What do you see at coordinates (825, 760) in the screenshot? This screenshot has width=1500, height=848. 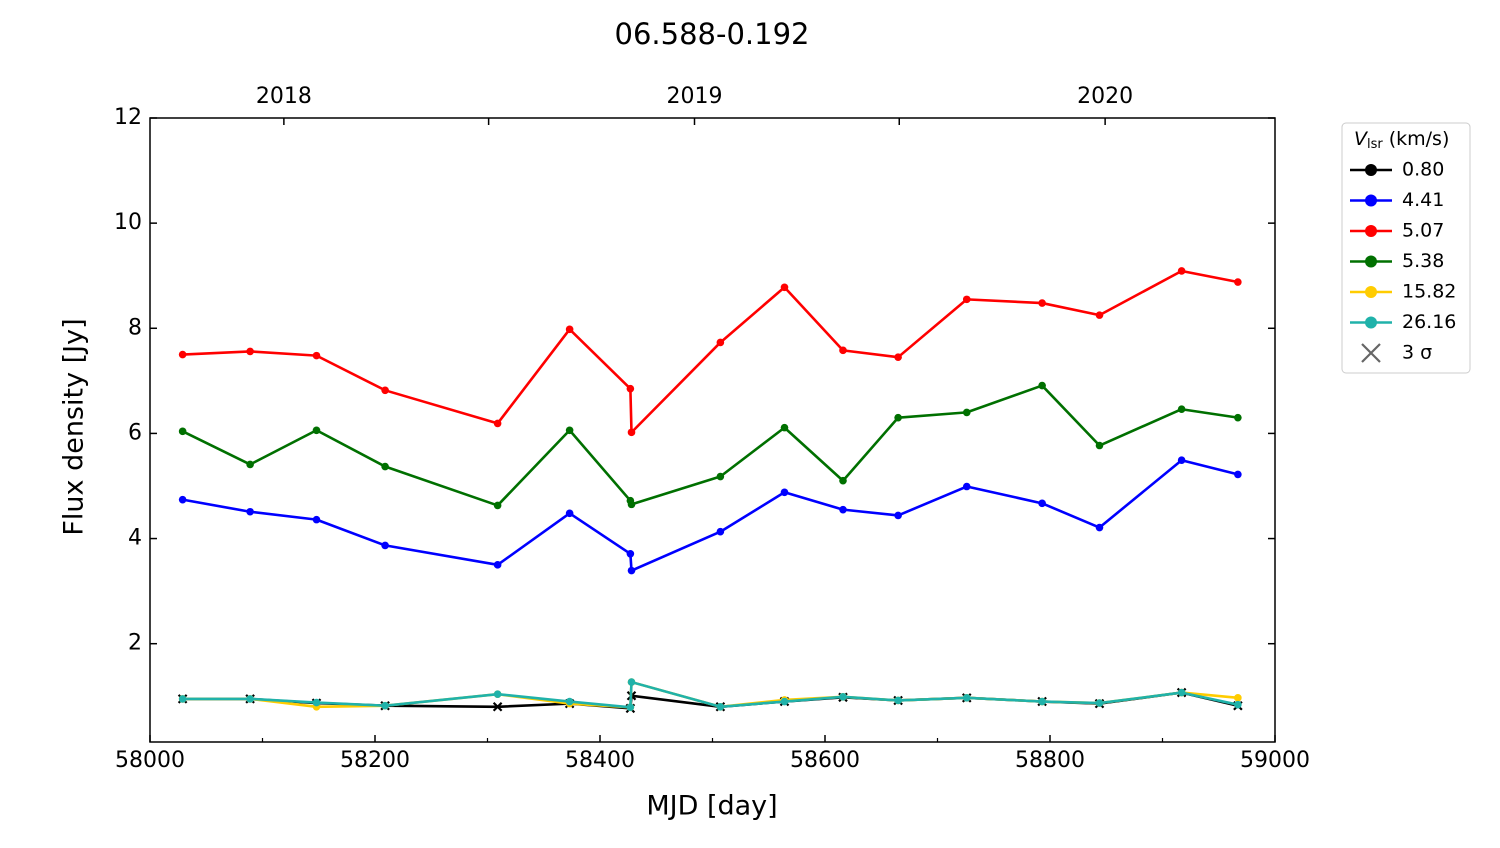 I see `x-tick-label: 58600` at bounding box center [825, 760].